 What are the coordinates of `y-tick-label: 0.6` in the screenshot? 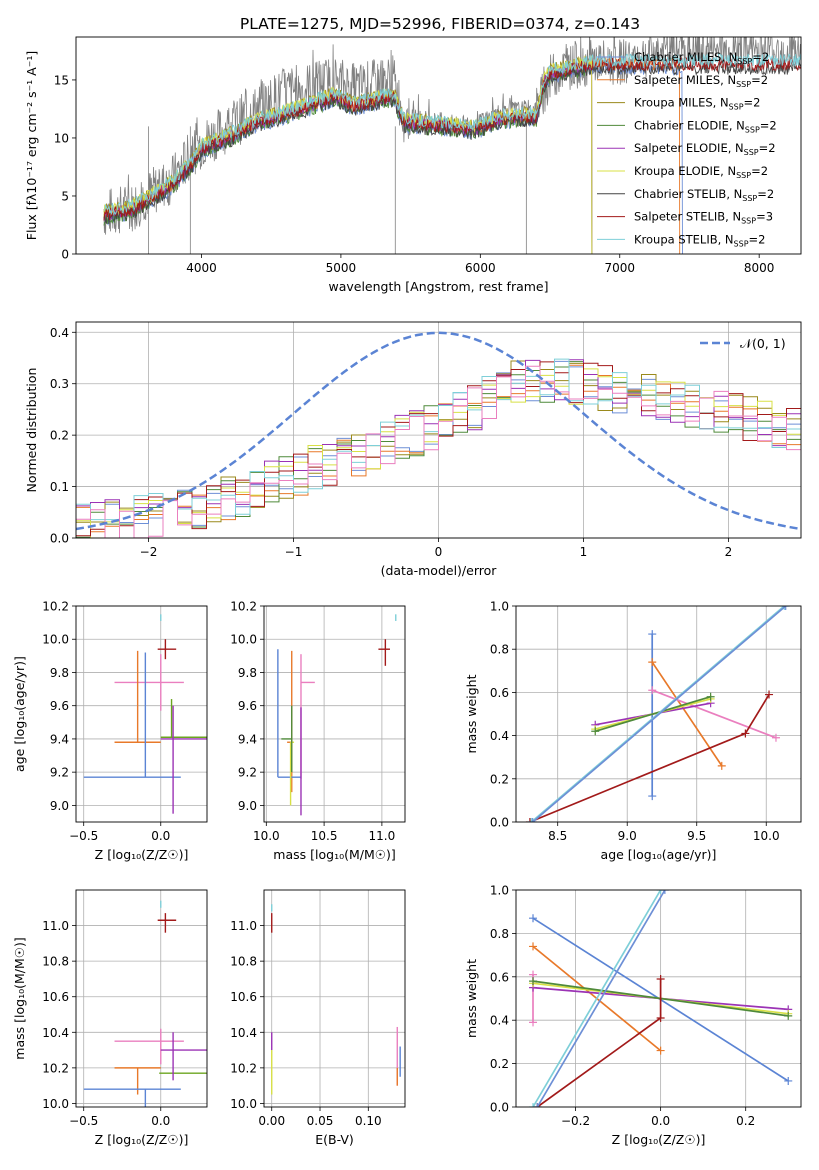 It's located at (499, 693).